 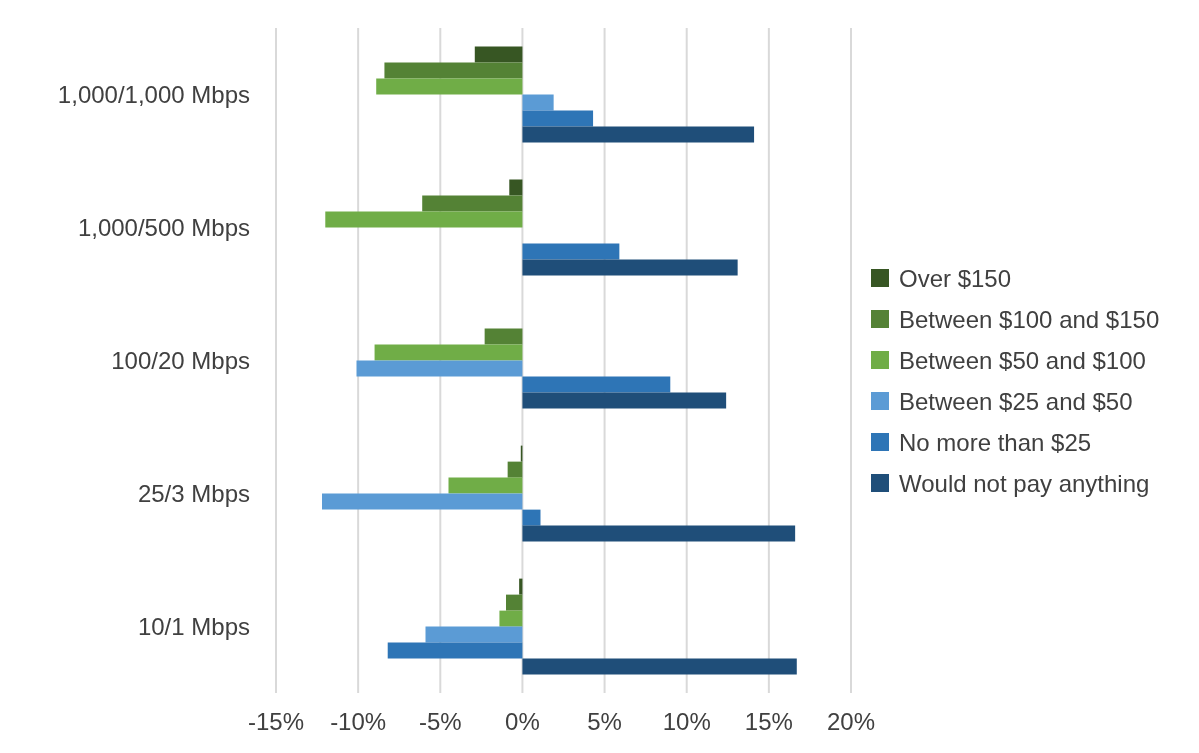 What do you see at coordinates (440, 722) in the screenshot?
I see `x-tick-label: -5%` at bounding box center [440, 722].